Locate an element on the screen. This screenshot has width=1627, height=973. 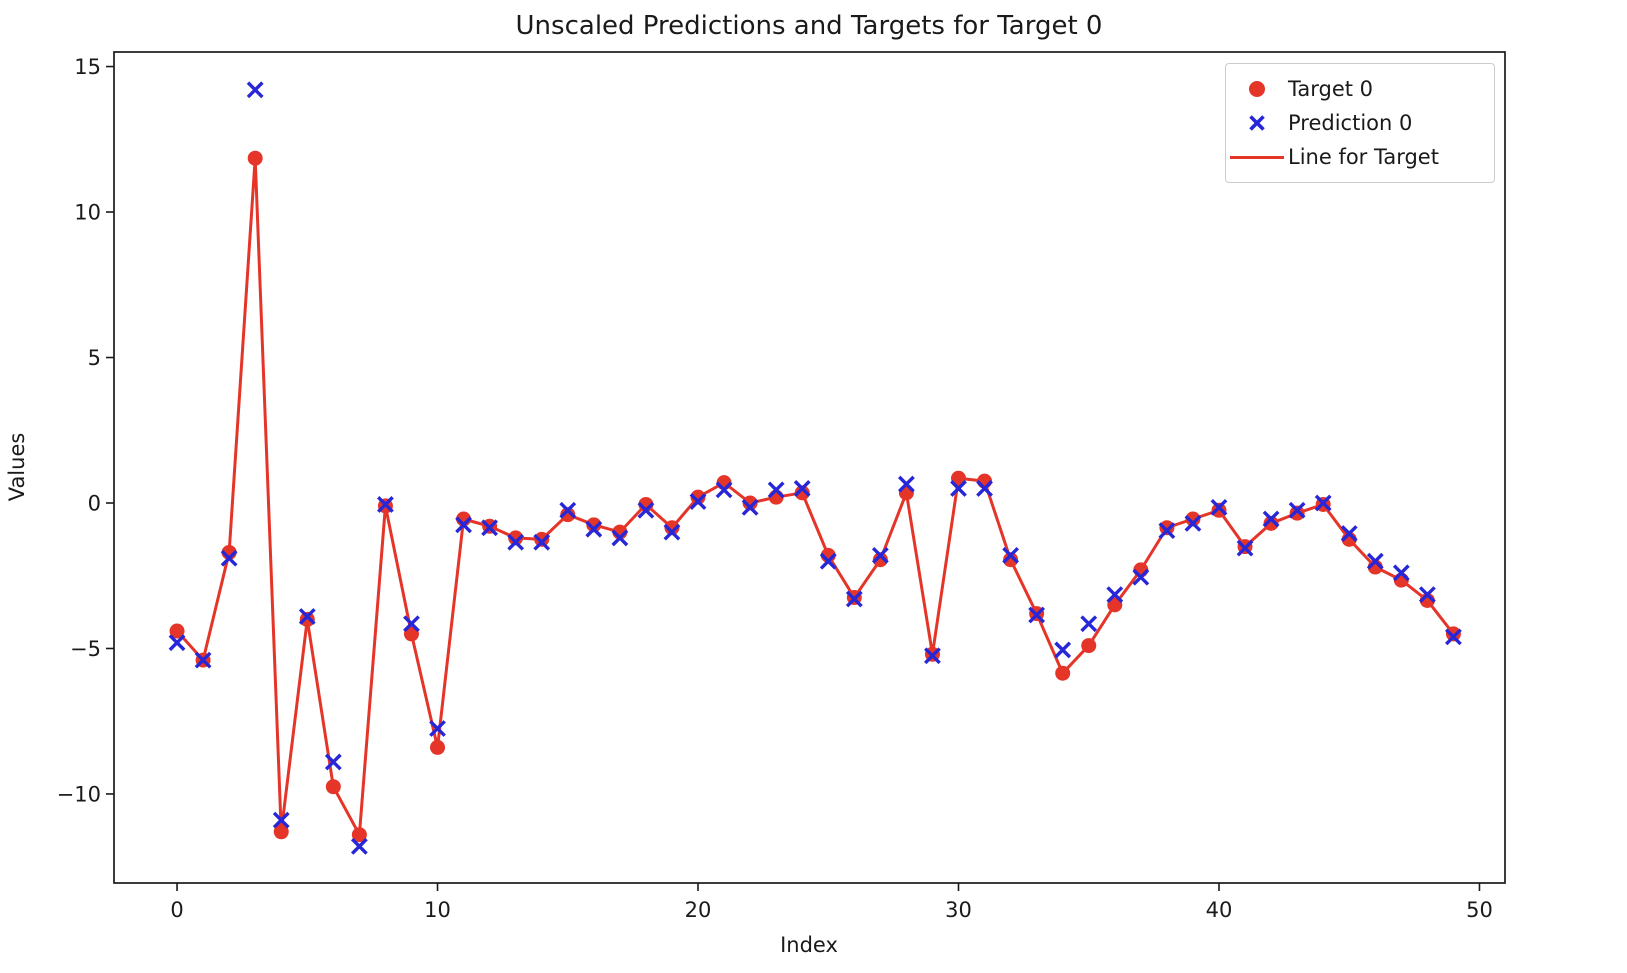
legend: Target 0 Prediction 0 Line for Target is located at coordinates (1360, 123).